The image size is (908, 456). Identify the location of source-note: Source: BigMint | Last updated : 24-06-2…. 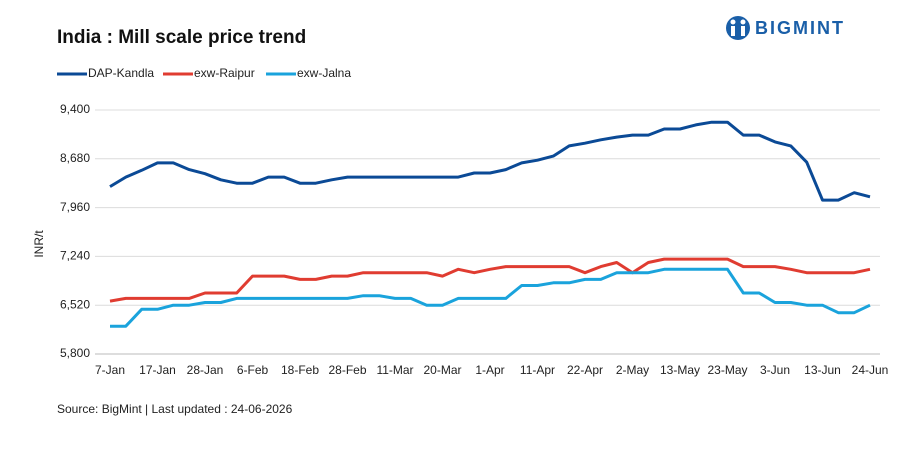
(175, 409).